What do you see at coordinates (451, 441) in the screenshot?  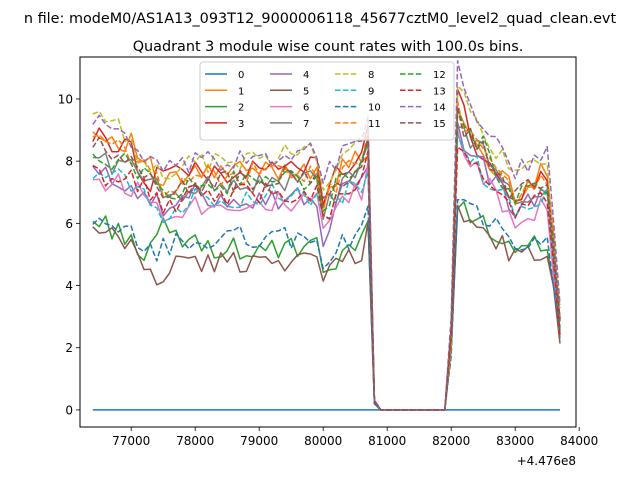 I see `x-tick-label: 82000` at bounding box center [451, 441].